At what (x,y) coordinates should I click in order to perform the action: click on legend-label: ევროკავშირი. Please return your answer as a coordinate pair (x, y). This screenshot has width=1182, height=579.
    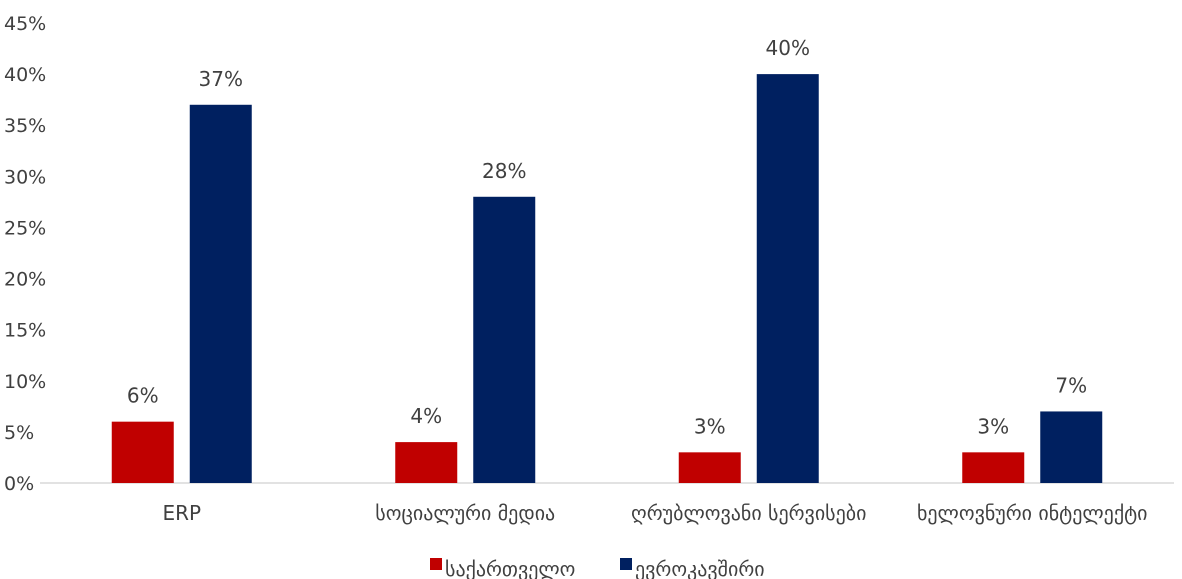
    Looking at the image, I should click on (700, 568).